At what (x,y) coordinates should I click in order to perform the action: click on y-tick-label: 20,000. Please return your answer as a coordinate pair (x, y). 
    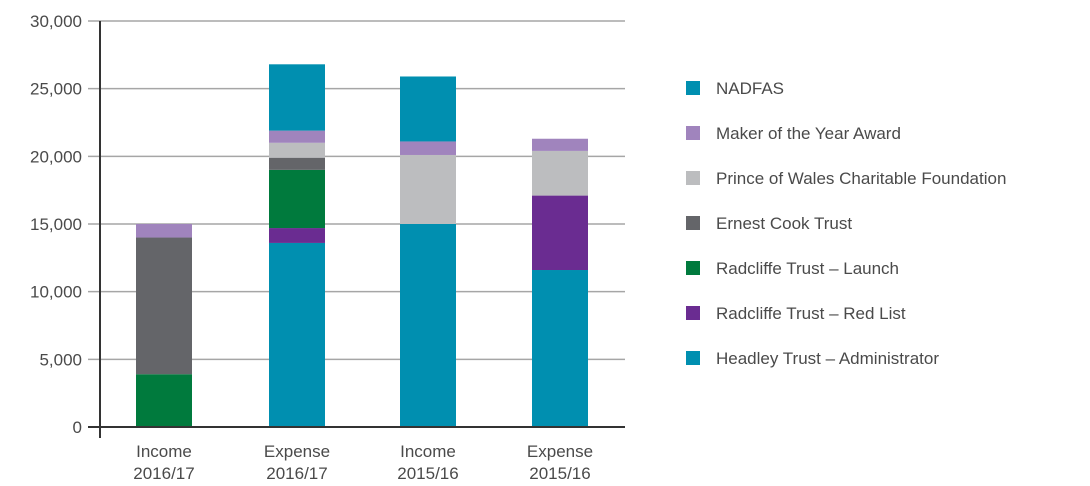
    Looking at the image, I should click on (56, 156).